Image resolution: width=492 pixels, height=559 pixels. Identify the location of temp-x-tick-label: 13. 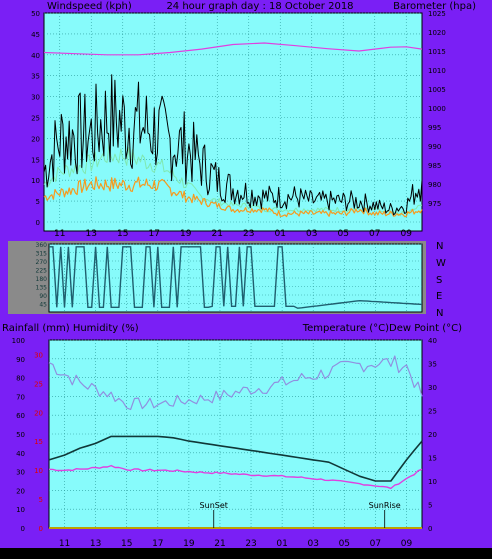
(95, 544).